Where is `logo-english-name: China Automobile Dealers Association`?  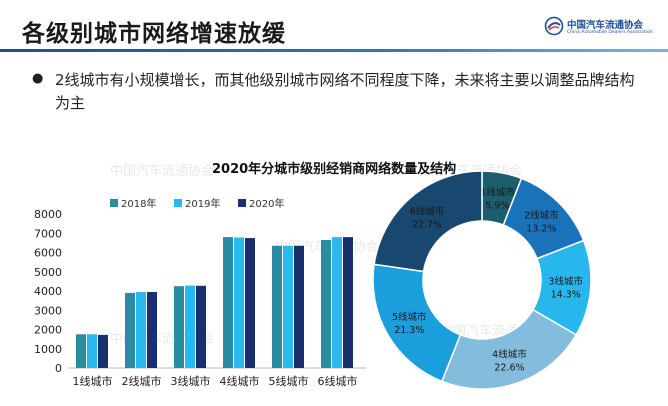
logo-english-name: China Automobile Dealers Association is located at coordinates (610, 32).